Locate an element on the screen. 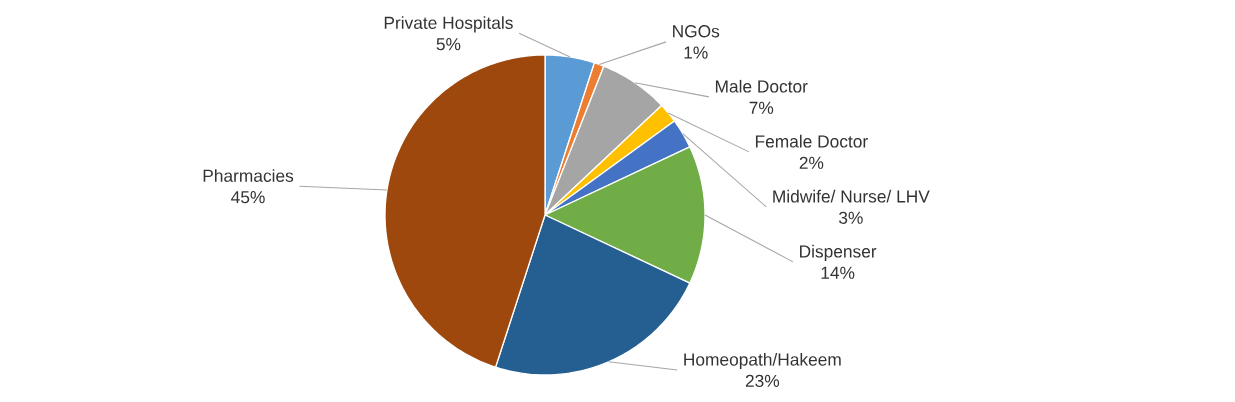 Image resolution: width=1235 pixels, height=402 pixels. slice-label: Dispenser is located at coordinates (838, 253).